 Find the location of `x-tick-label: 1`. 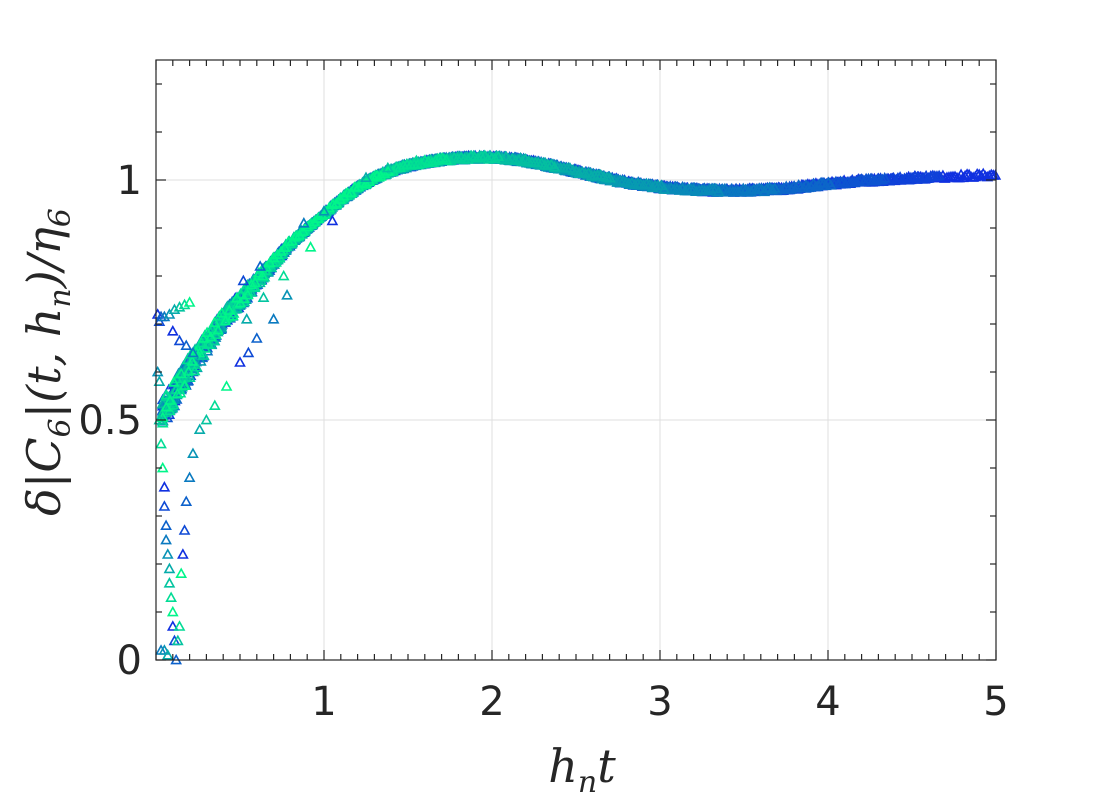

x-tick-label: 1 is located at coordinates (323, 702).